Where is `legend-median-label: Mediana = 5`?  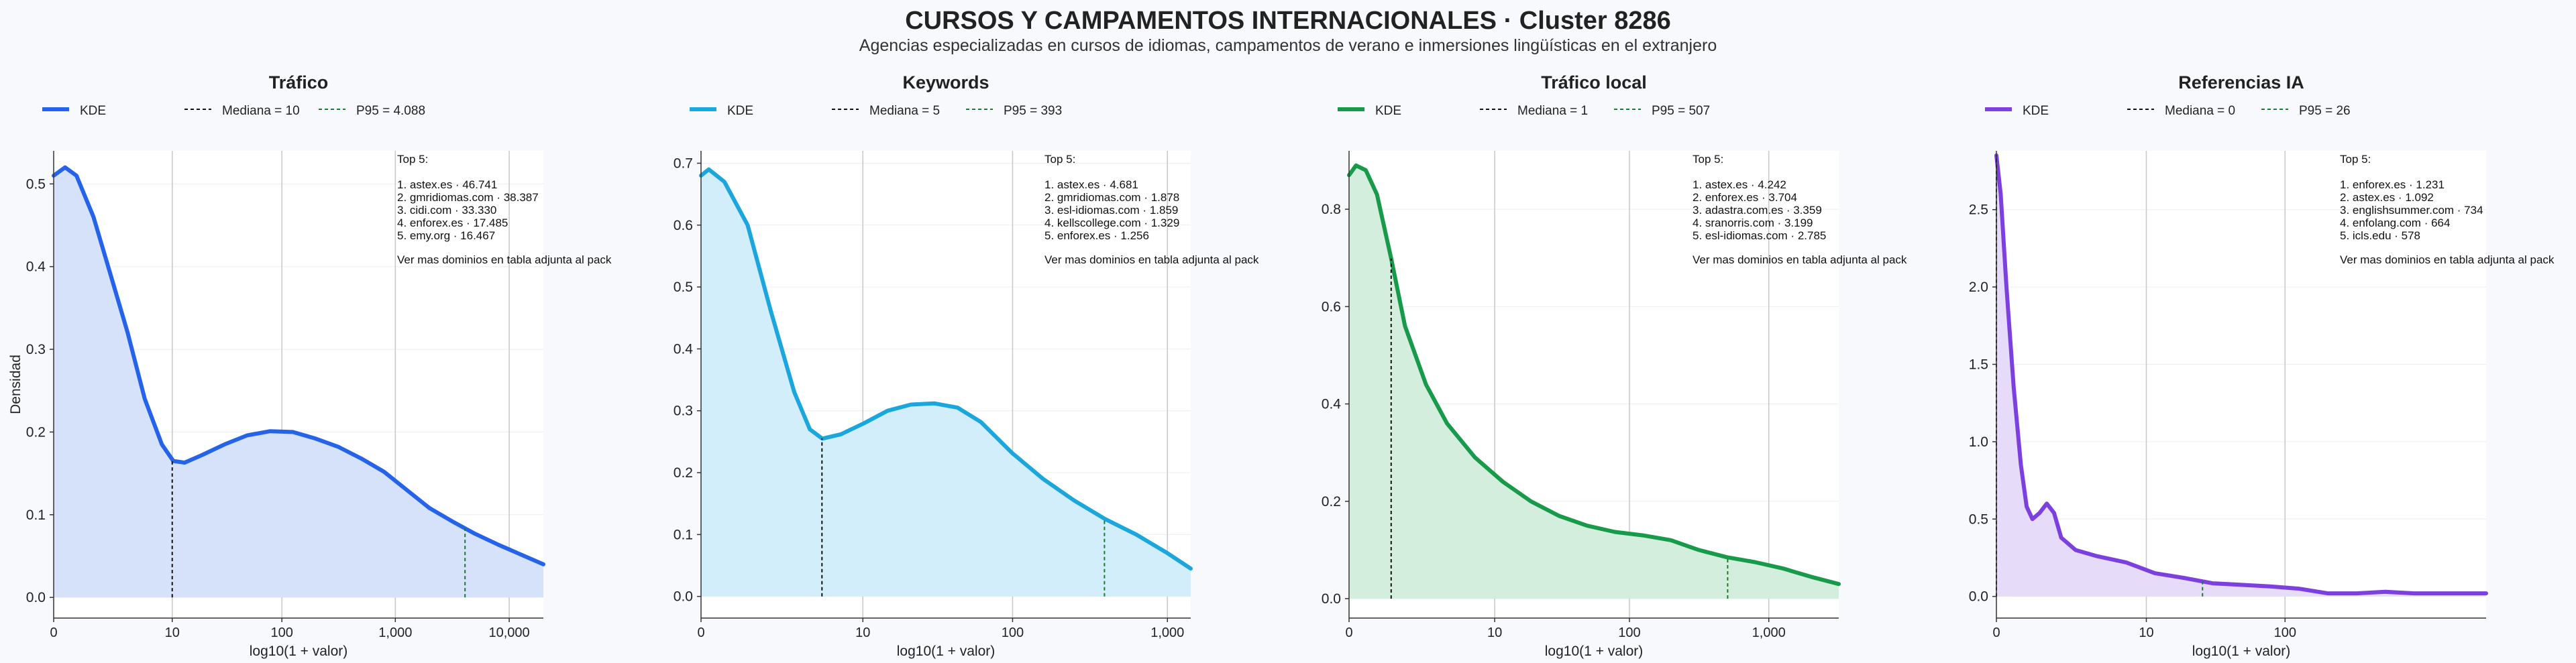 legend-median-label: Mediana = 5 is located at coordinates (904, 111).